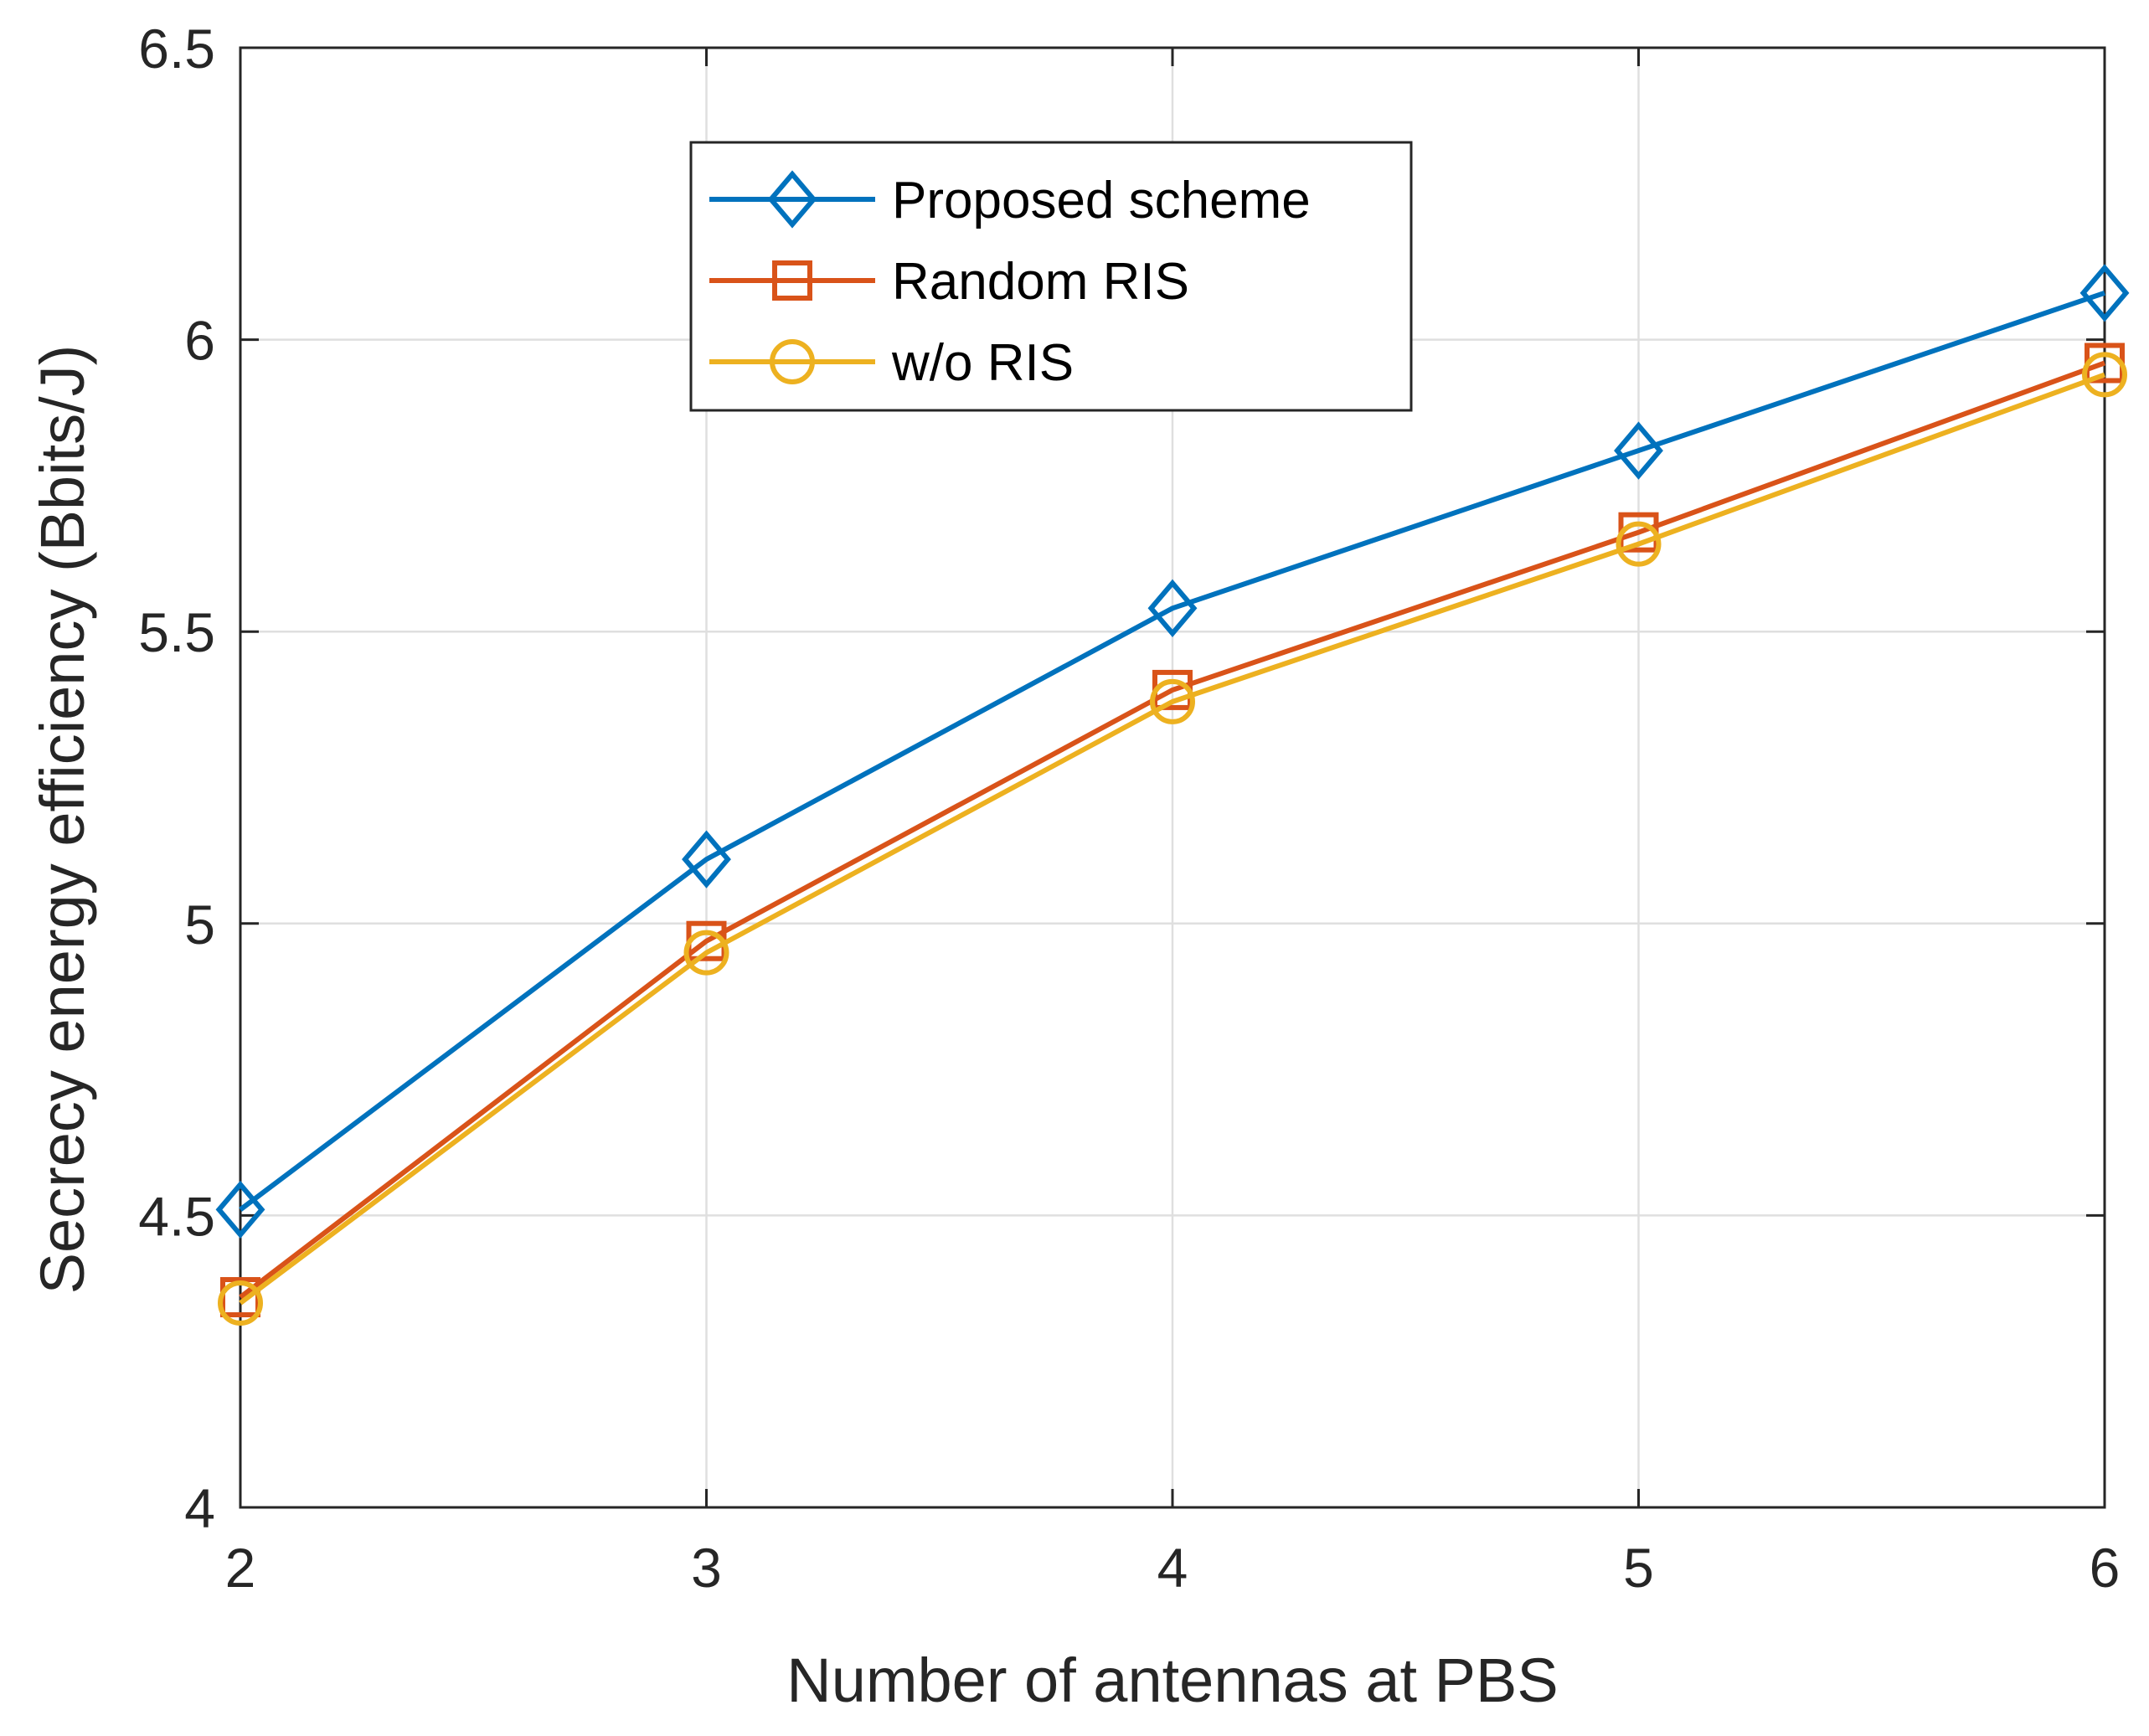 The width and height of the screenshot is (2149, 1736). I want to click on legend-label-w-o-ris: w/o RIS, so click(982, 363).